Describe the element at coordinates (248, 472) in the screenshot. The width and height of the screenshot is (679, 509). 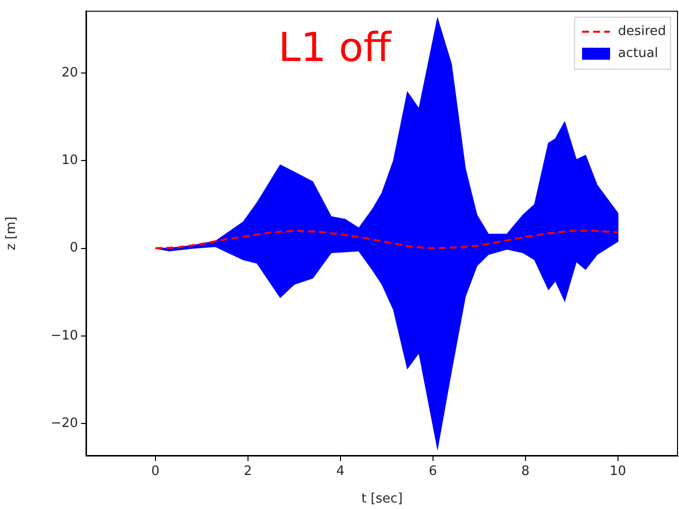
I see `x-tick-label: 2` at that location.